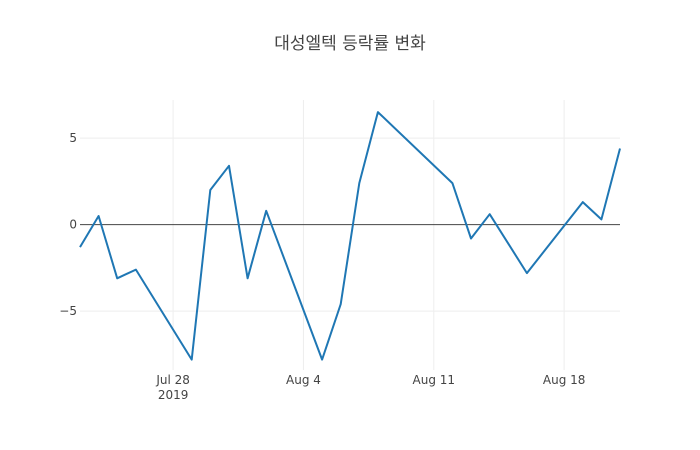 The height and width of the screenshot is (450, 700). What do you see at coordinates (73, 225) in the screenshot?
I see `y-tick-label: 0` at bounding box center [73, 225].